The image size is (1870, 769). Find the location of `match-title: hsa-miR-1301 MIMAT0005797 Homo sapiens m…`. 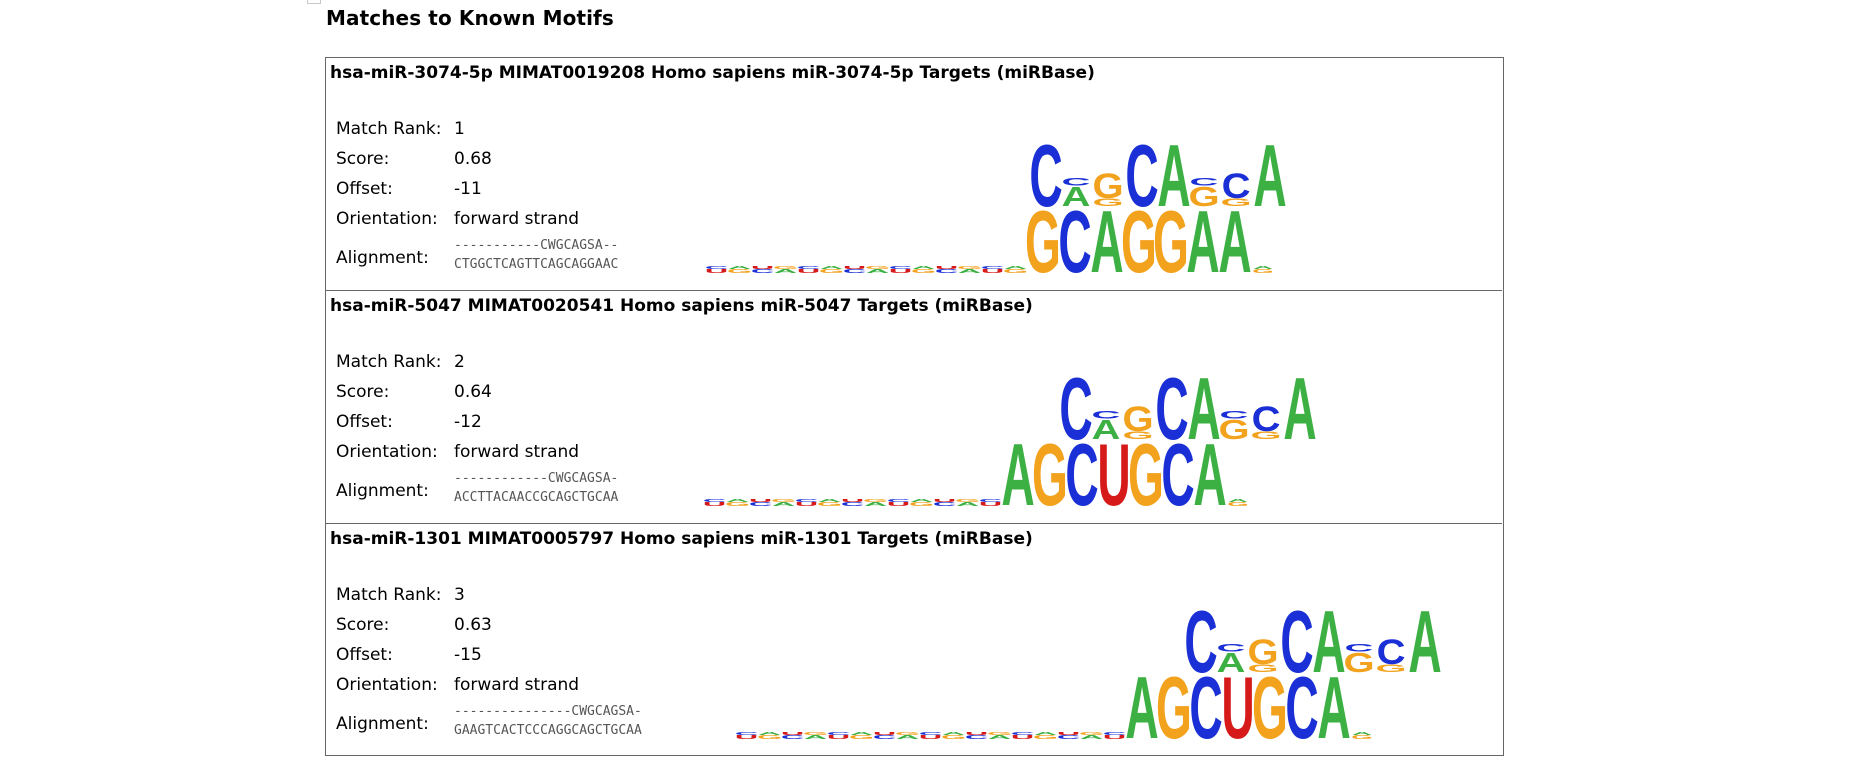

match-title: hsa-miR-1301 MIMAT0005797 Homo sapiens m… is located at coordinates (681, 539).